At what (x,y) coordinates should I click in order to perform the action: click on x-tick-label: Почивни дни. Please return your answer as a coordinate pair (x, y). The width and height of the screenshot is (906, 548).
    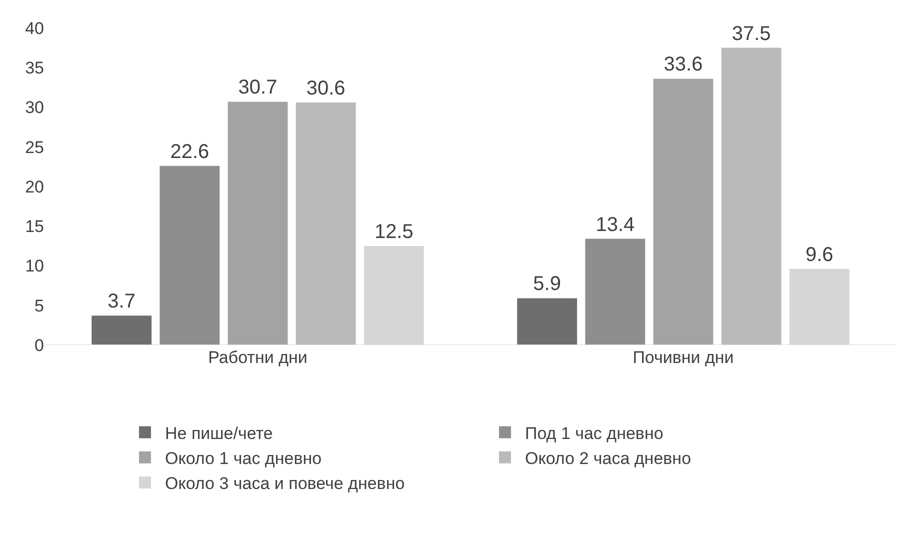
    Looking at the image, I should click on (683, 357).